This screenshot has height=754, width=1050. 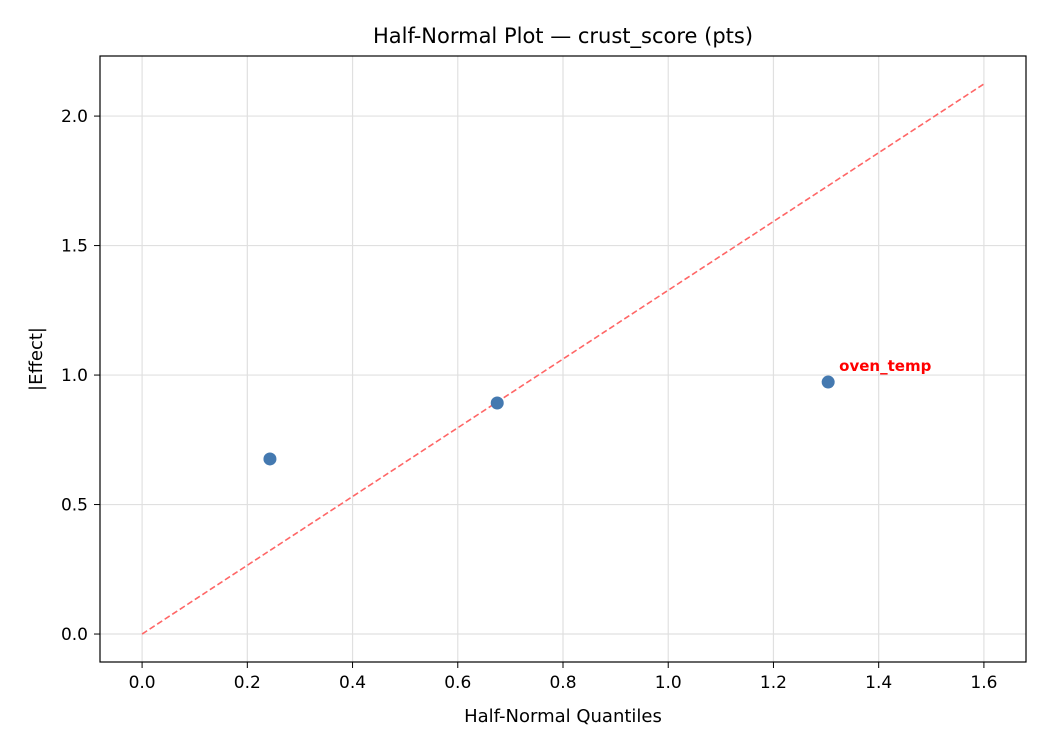 I want to click on y-tick-label: 0.5, so click(x=74, y=506).